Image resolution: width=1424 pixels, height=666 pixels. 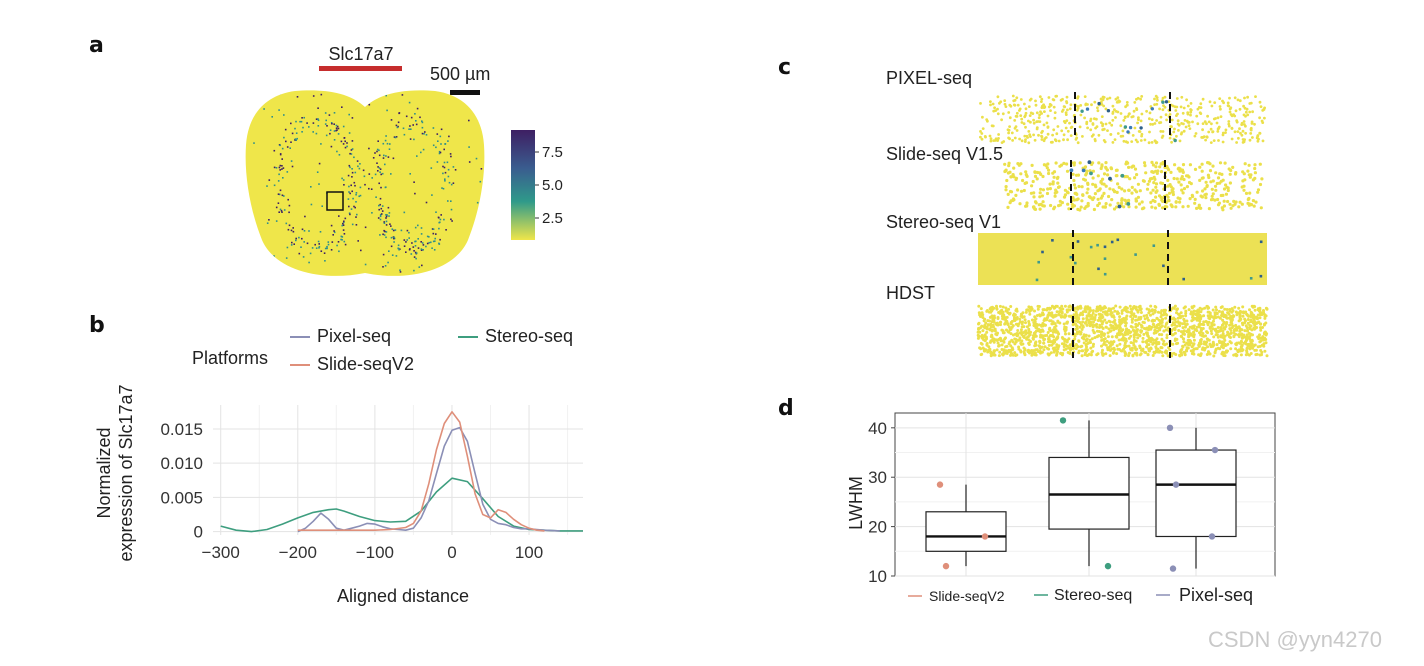 What do you see at coordinates (1108, 111) in the screenshot?
I see `expressing-spot` at bounding box center [1108, 111].